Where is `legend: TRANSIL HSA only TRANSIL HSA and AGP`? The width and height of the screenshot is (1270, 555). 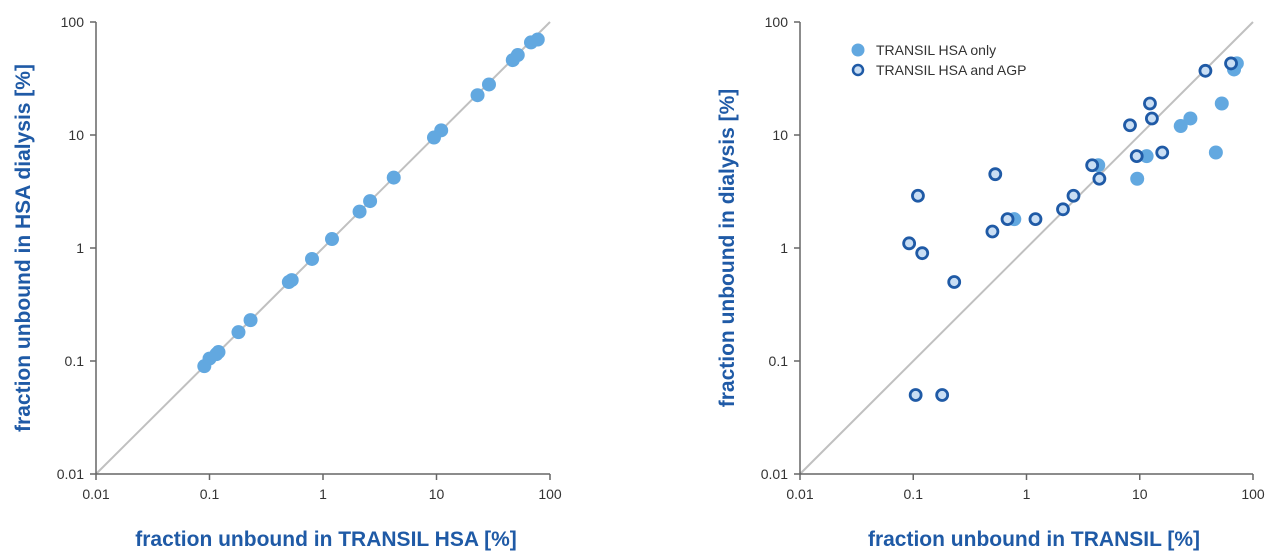
legend: TRANSIL HSA only TRANSIL HSA and AGP is located at coordinates (938, 60).